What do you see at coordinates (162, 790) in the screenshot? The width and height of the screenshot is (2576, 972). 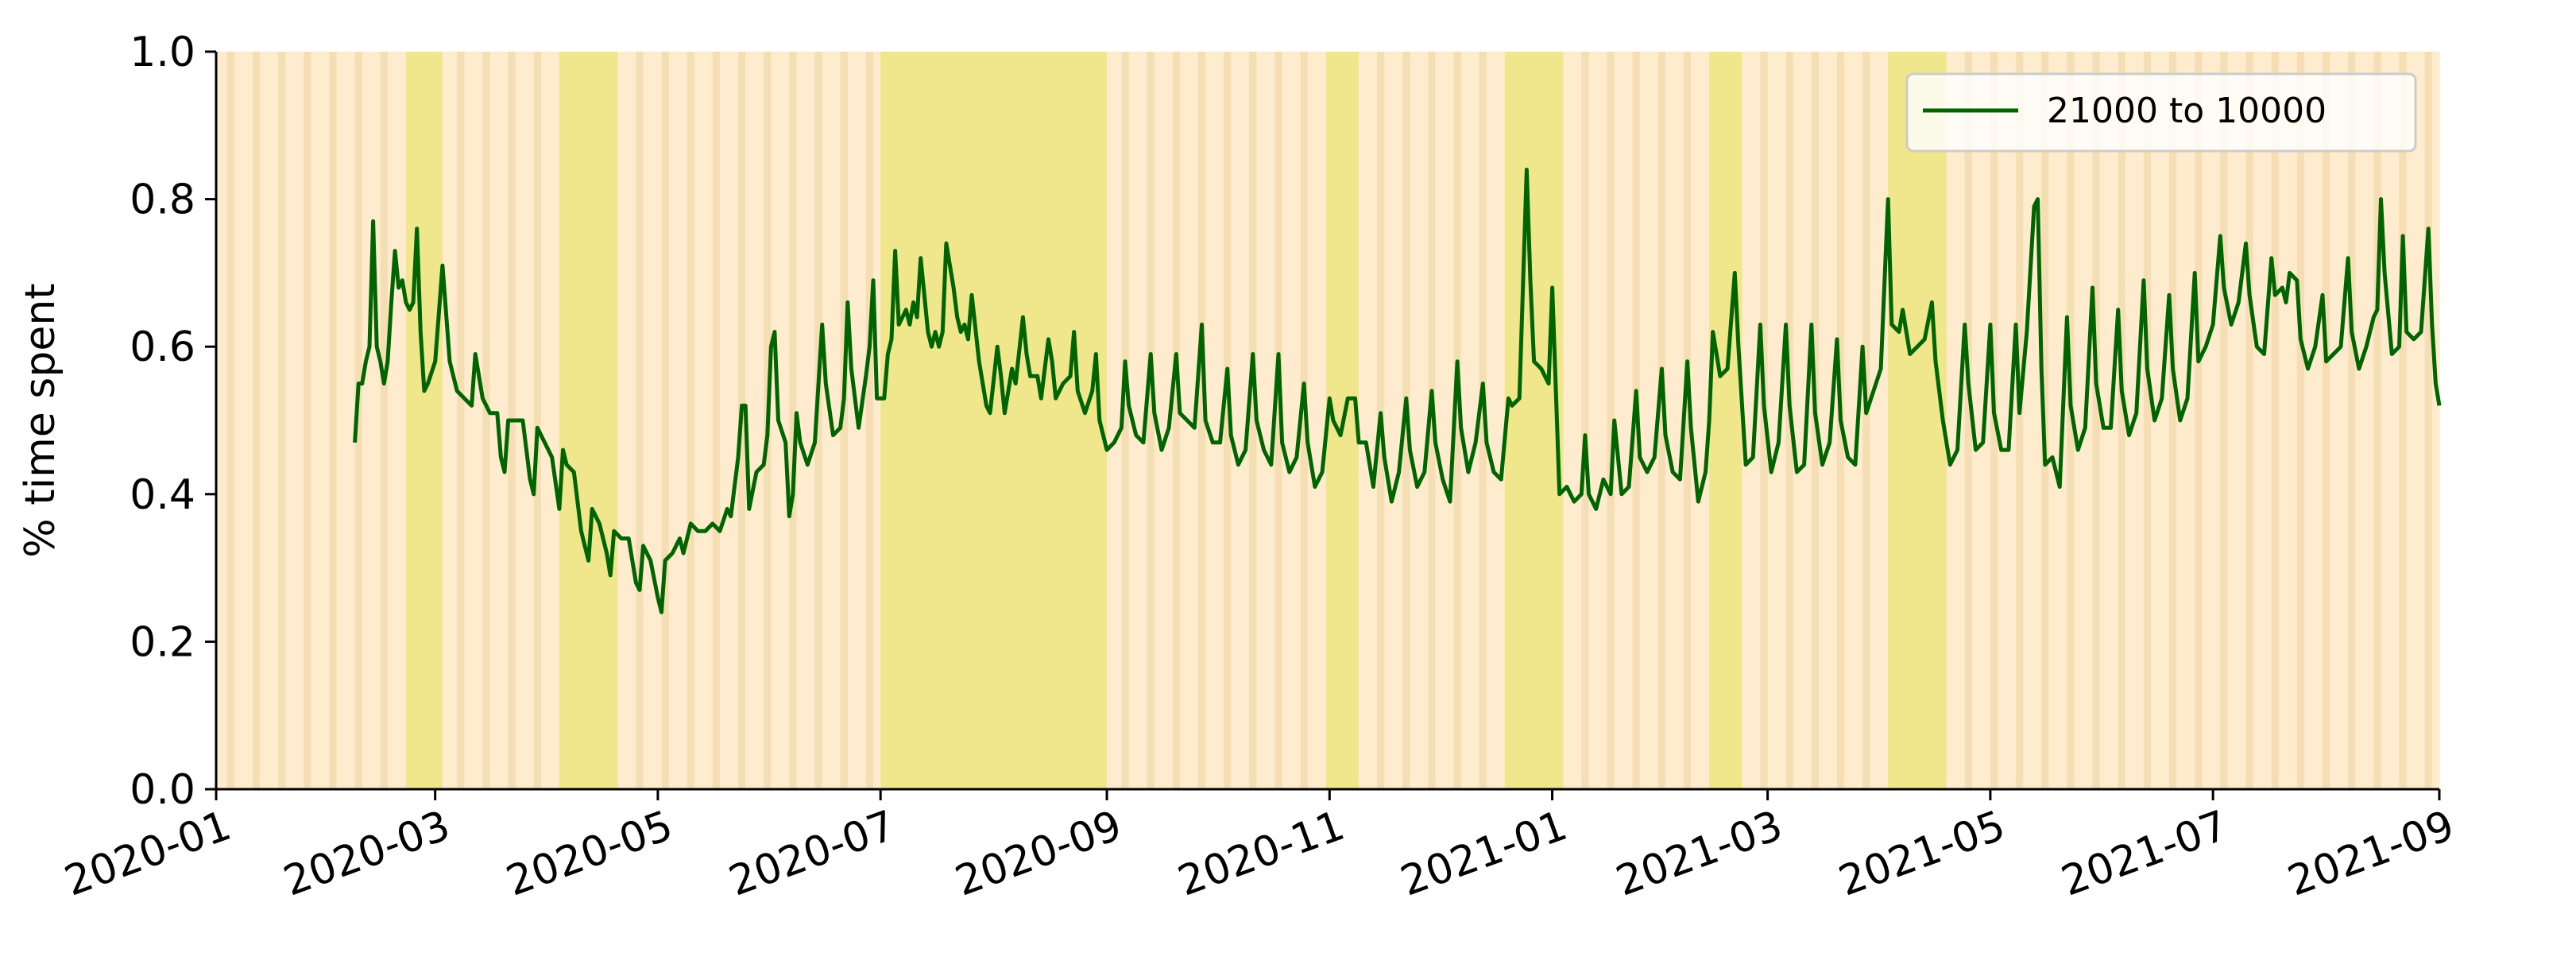 I see `y-tick-label: 0.0` at bounding box center [162, 790].